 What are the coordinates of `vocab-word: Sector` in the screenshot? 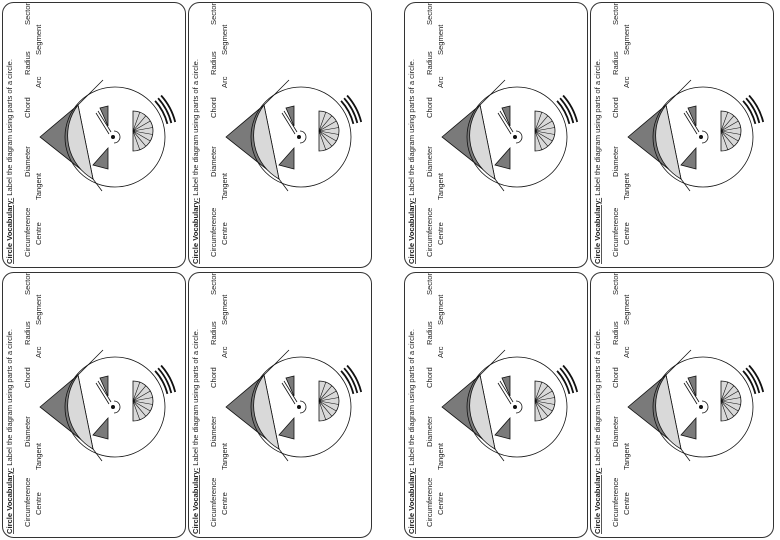 It's located at (213, 14).